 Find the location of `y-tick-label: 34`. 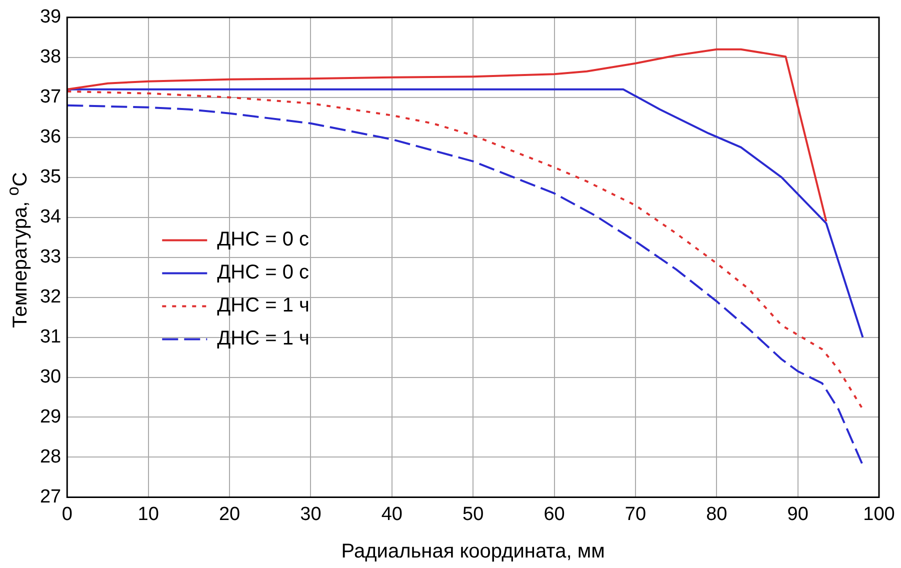

y-tick-label: 34 is located at coordinates (51, 217).